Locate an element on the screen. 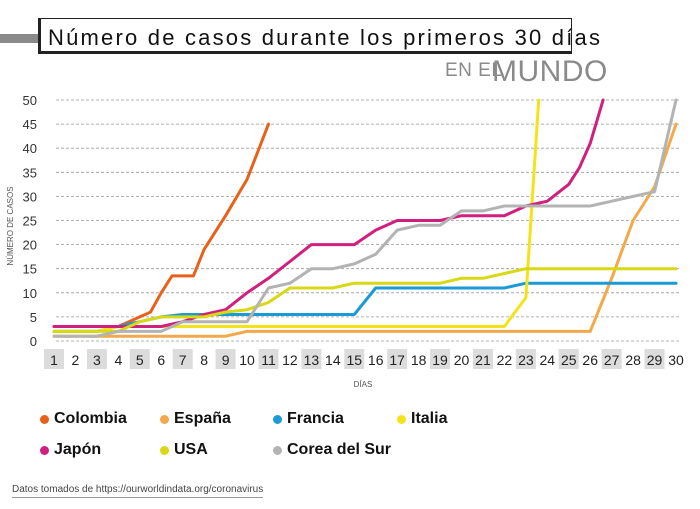  legend-item: Francia is located at coordinates (308, 419).